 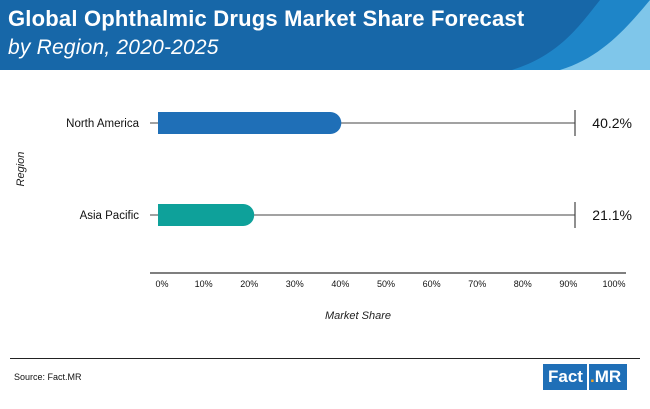 What do you see at coordinates (21, 169) in the screenshot?
I see `y-axis-label: Region` at bounding box center [21, 169].